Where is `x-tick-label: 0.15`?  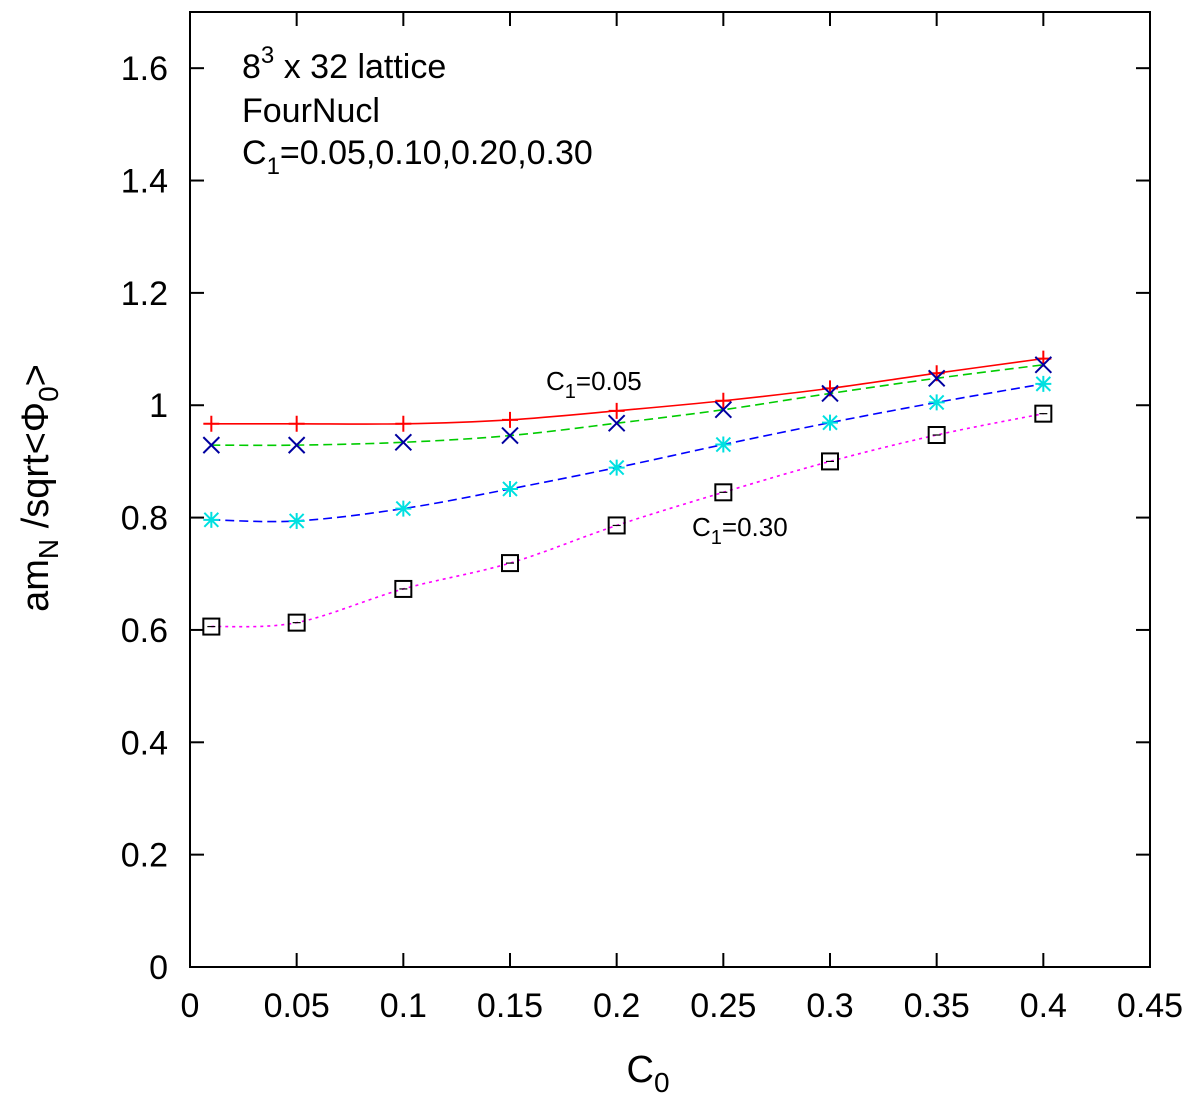
x-tick-label: 0.15 is located at coordinates (510, 1006).